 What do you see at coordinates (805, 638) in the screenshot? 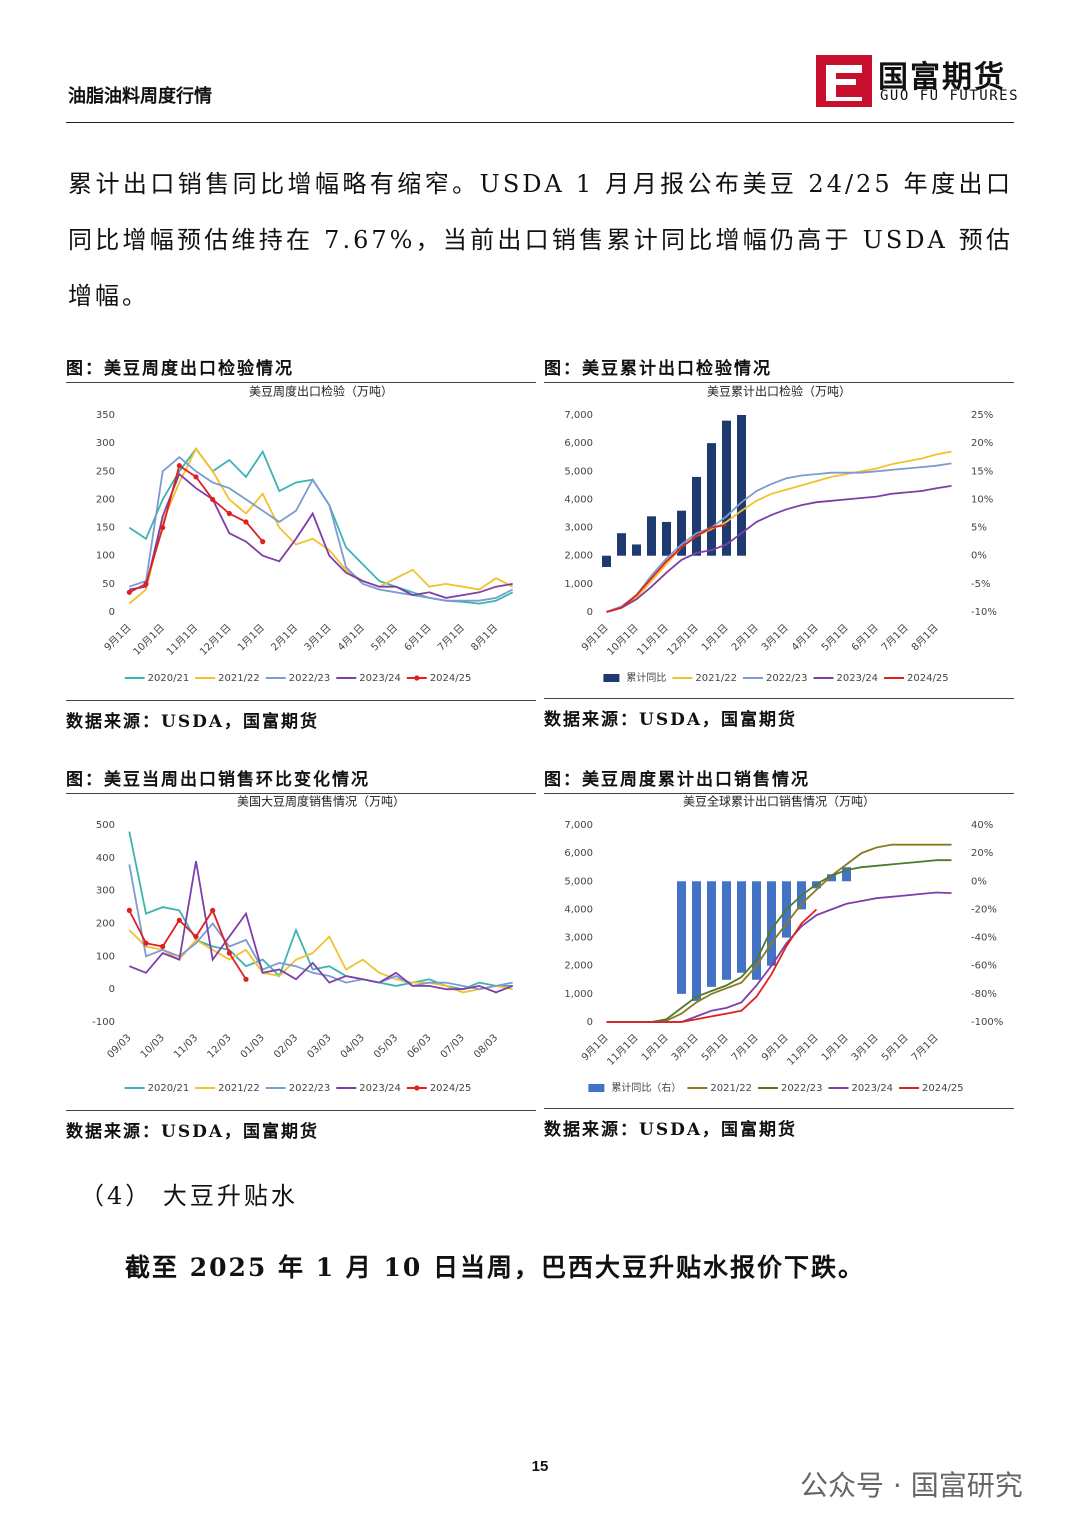
I see `x-tick-label: 4月1日` at bounding box center [805, 638].